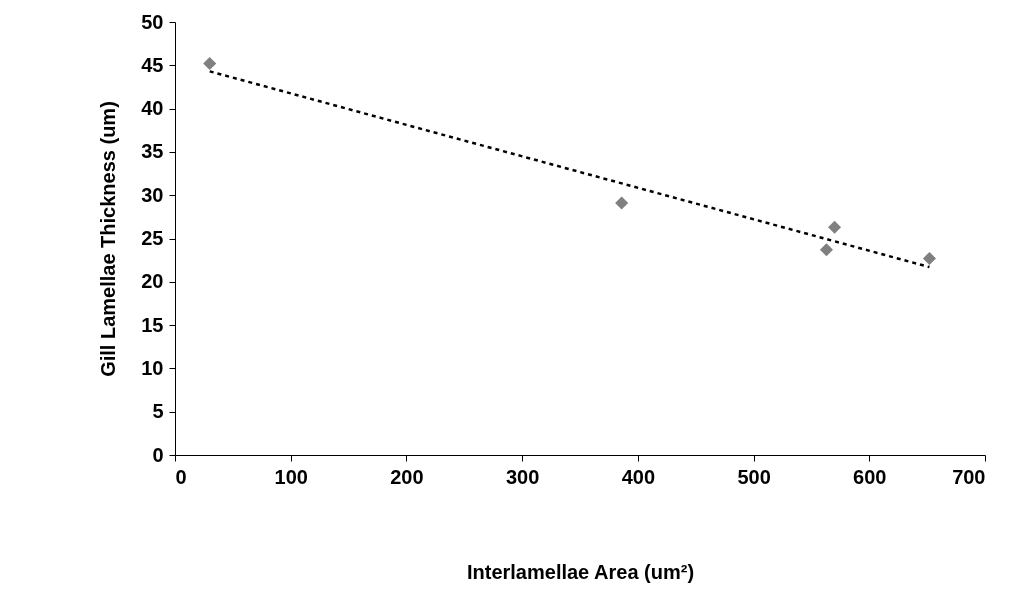  I want to click on x-axis-title: Interlamellae Area (um²), so click(580, 571).